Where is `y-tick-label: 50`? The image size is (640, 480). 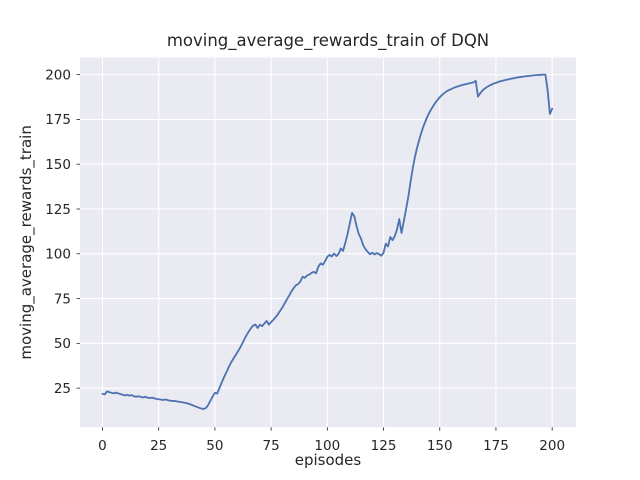 y-tick-label: 50 is located at coordinates (62, 344).